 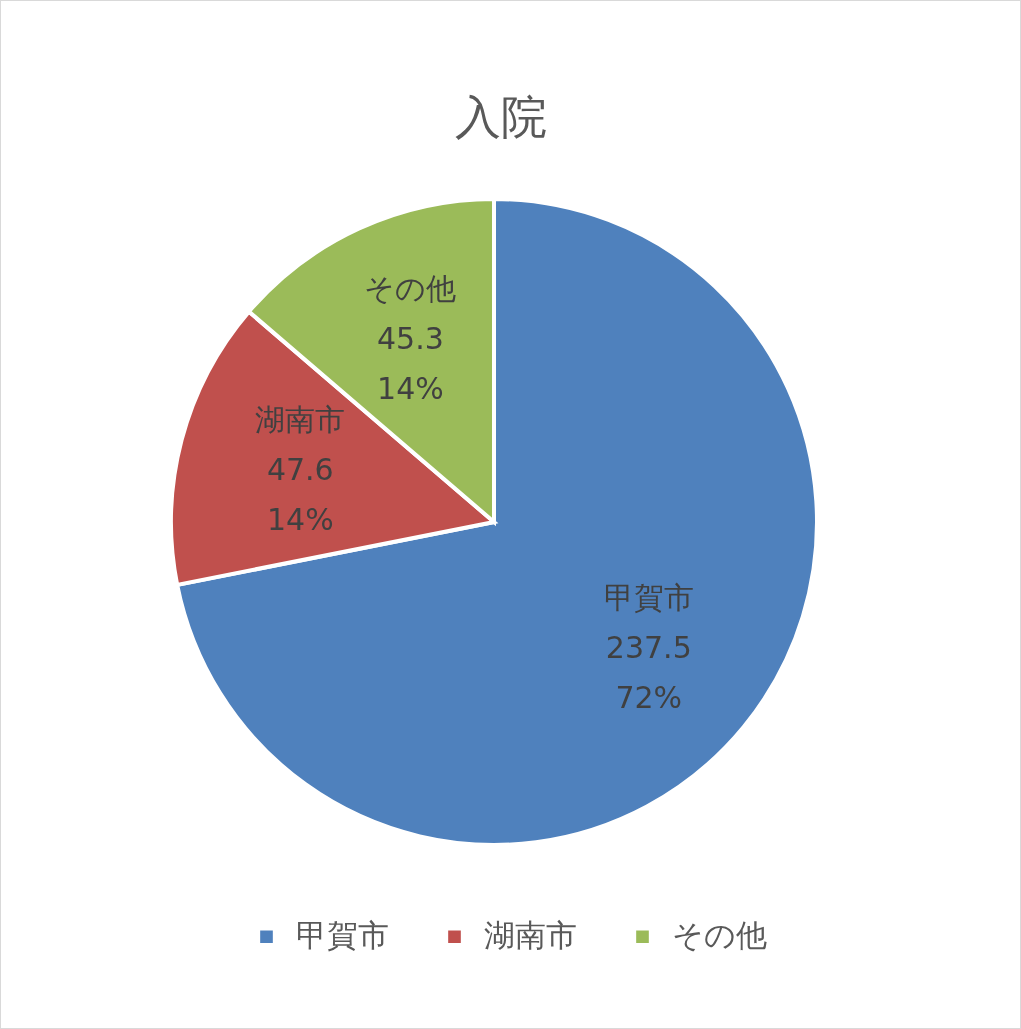 What do you see at coordinates (410, 289) in the screenshot?
I see `slice-label: その他` at bounding box center [410, 289].